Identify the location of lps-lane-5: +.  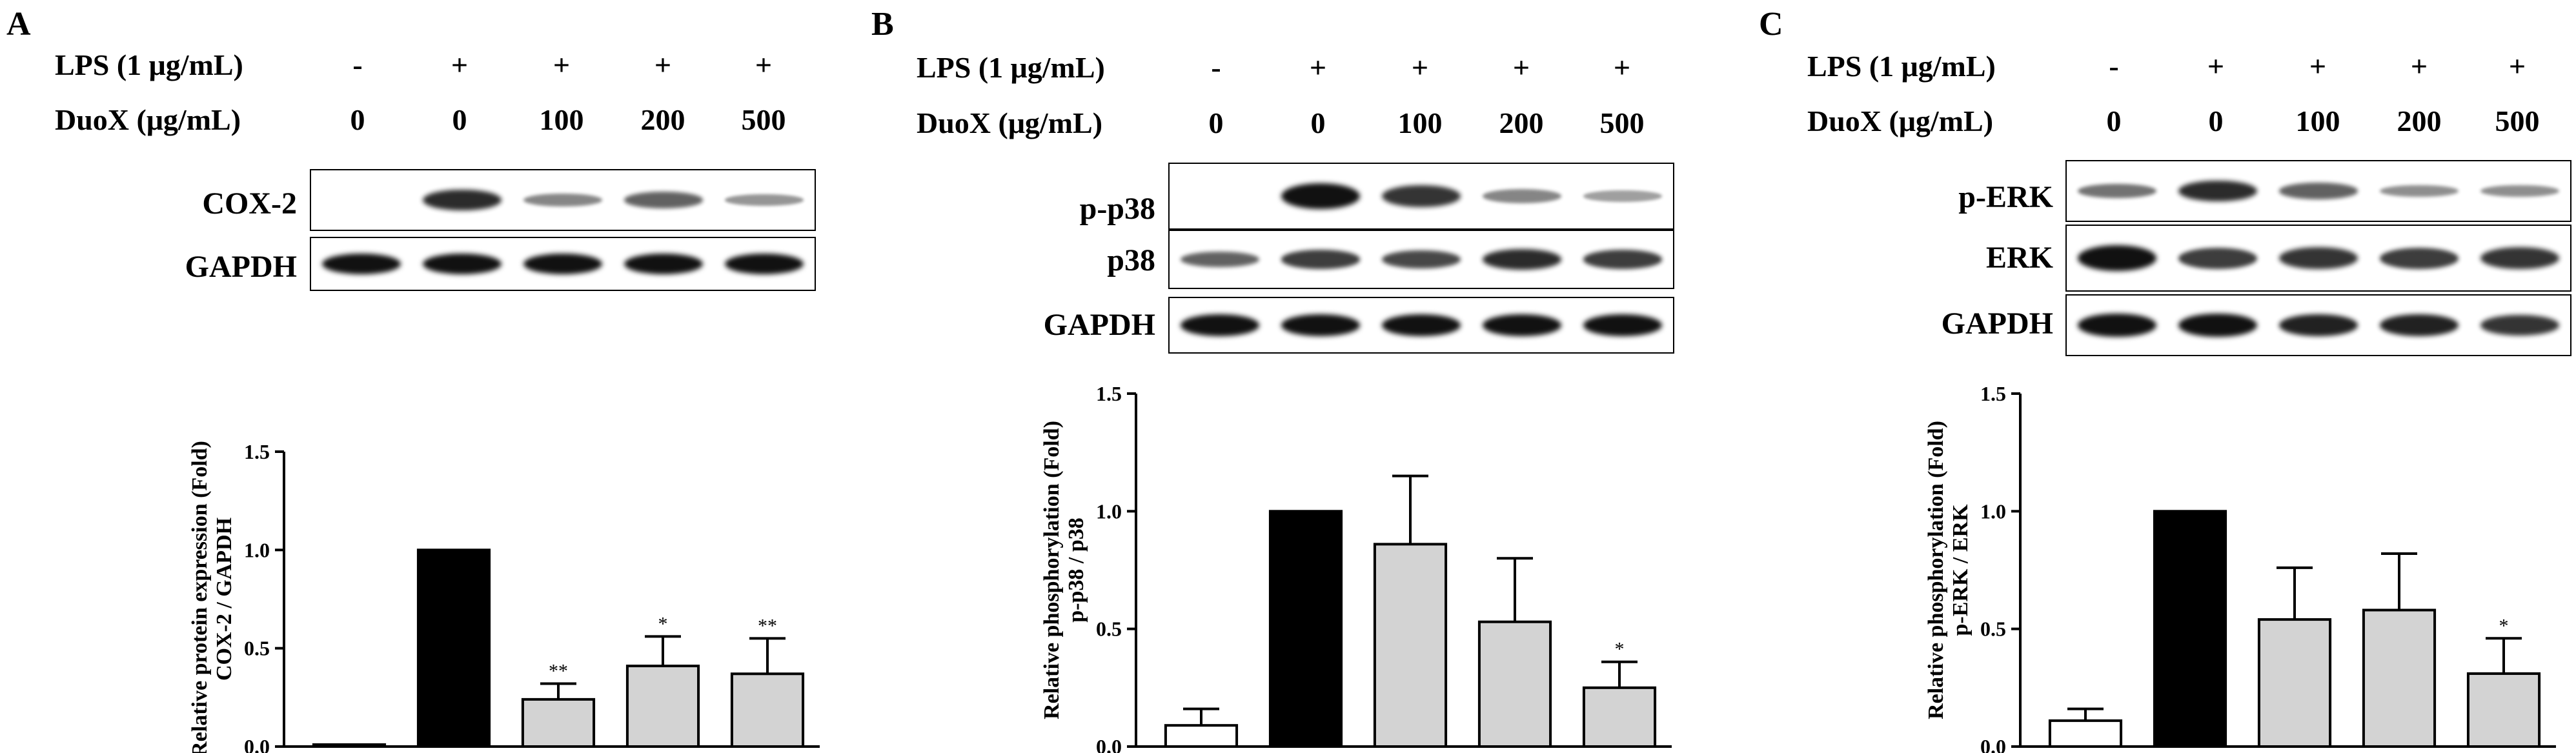
(1622, 68).